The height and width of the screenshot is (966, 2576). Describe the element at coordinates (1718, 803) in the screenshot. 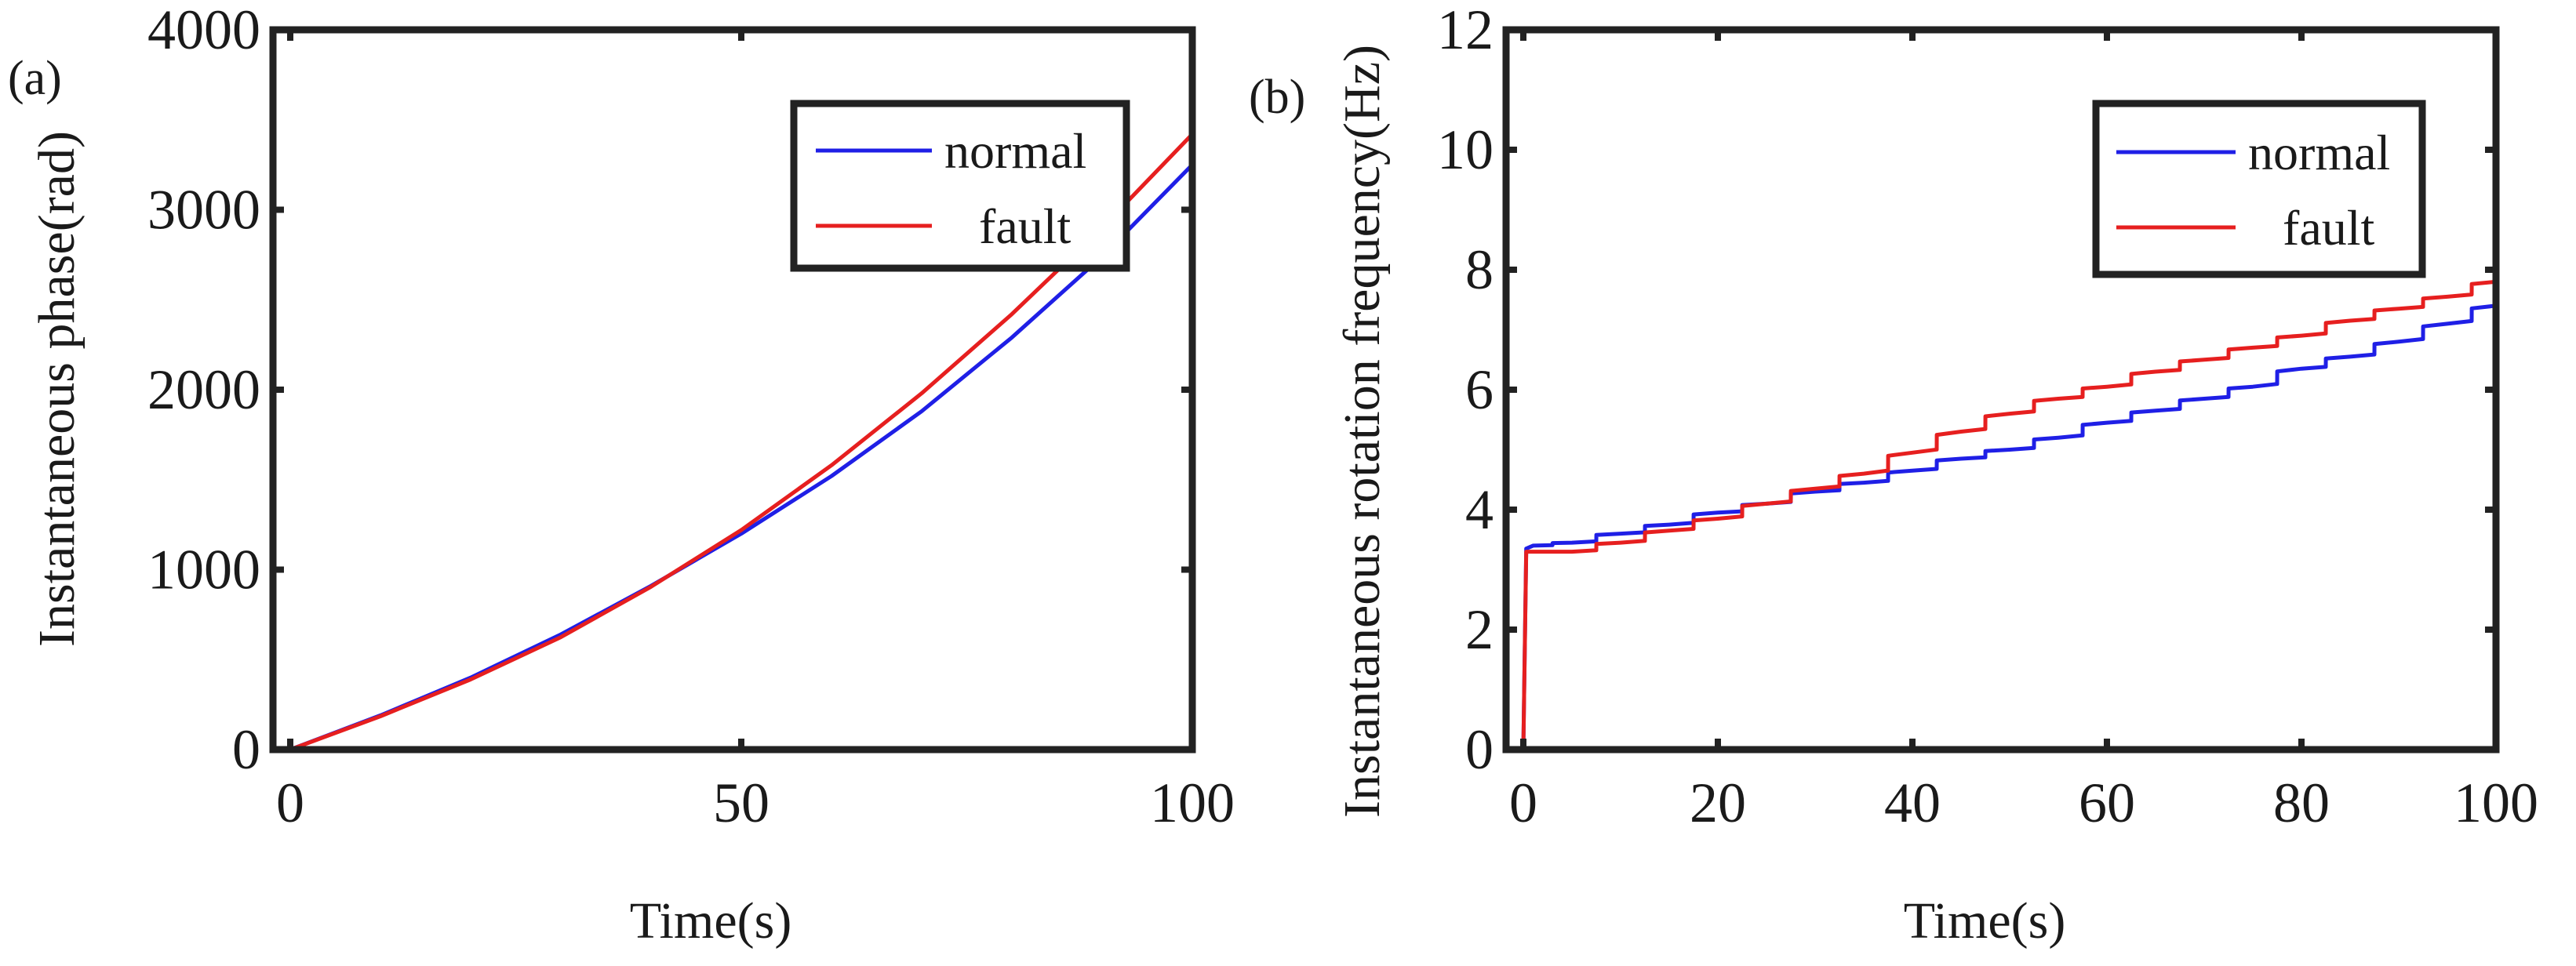

I see `panel-b-xtick-label: 20` at that location.